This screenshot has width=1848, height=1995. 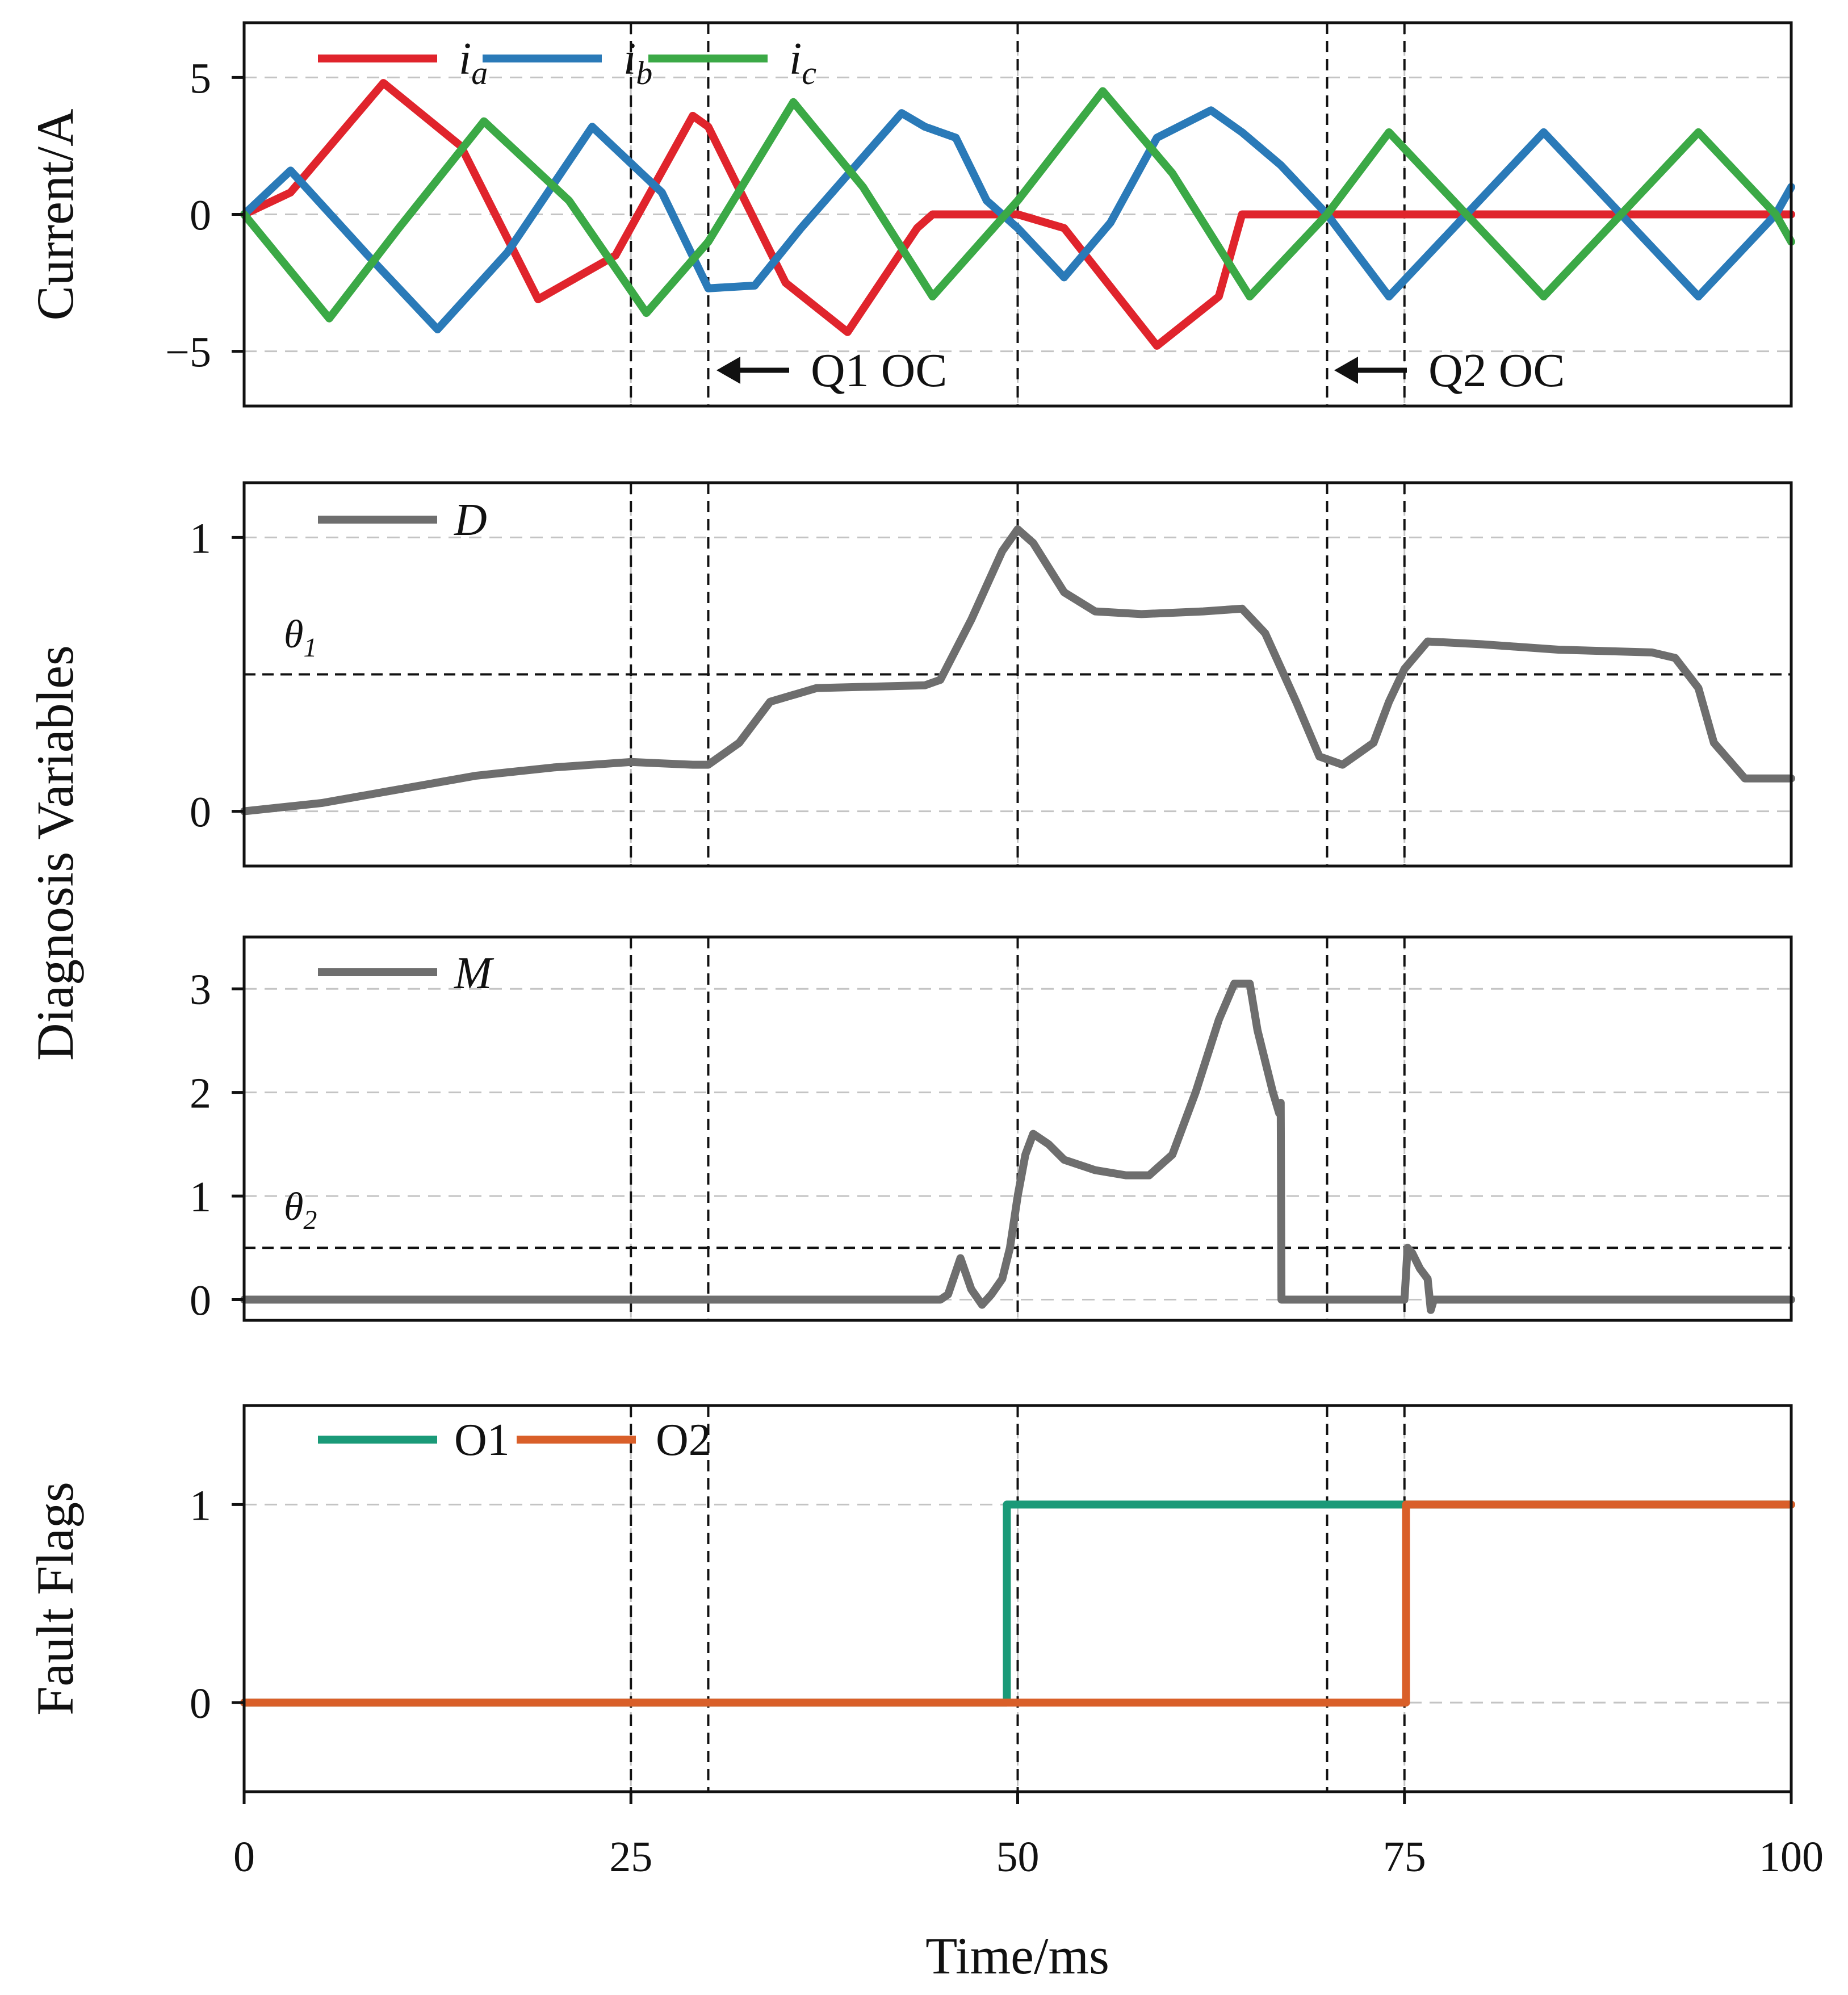 What do you see at coordinates (55, 853) in the screenshot?
I see `diagnosis-variables-y-label: Diagnosis Variables` at bounding box center [55, 853].